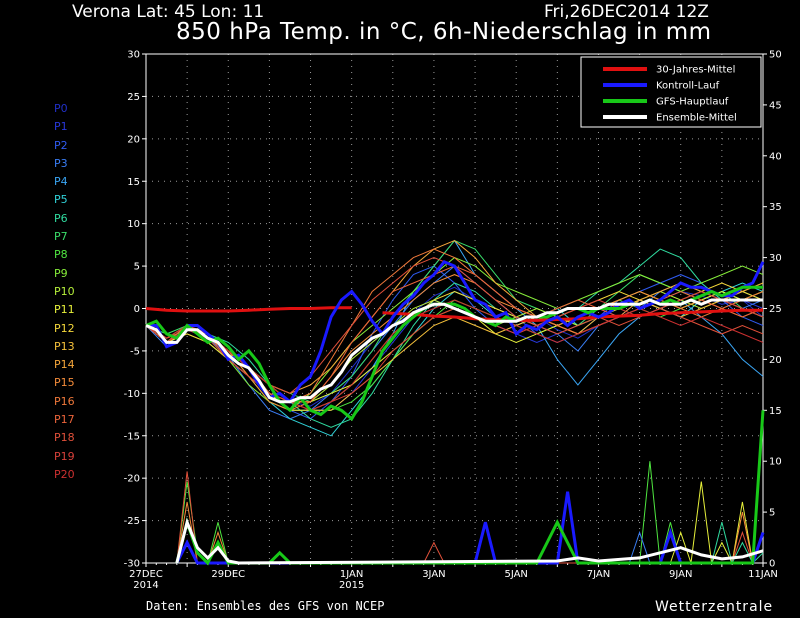 The height and width of the screenshot is (618, 800). I want to click on member-label-p10: P10, so click(64, 291).